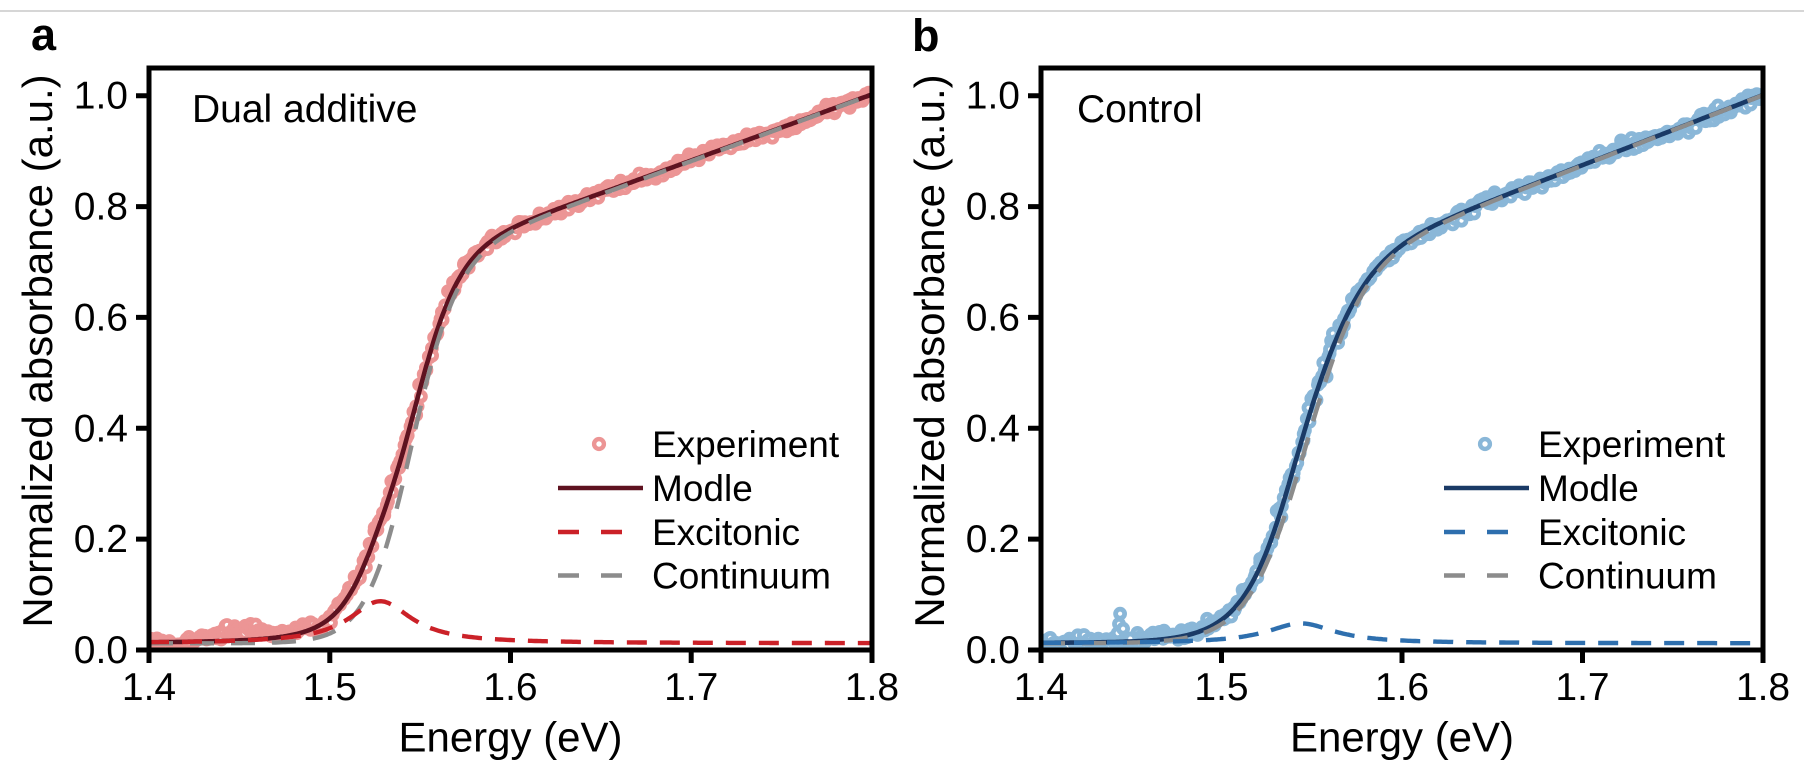 This screenshot has height=777, width=1804. I want to click on svg-text: a, so click(44, 34).